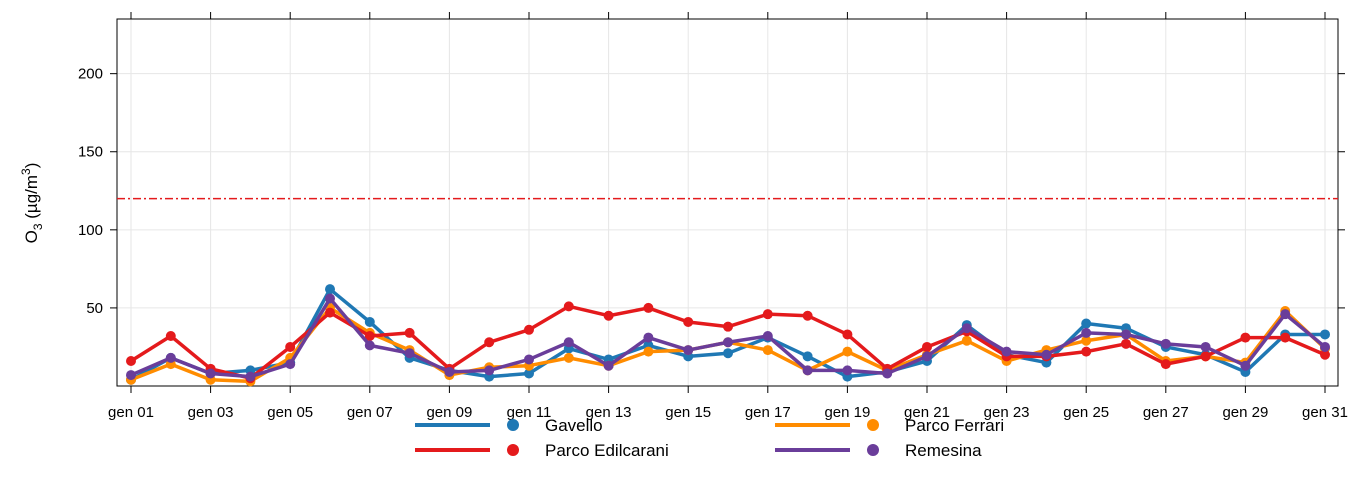  I want to click on y-tick-label: 100, so click(90, 230).